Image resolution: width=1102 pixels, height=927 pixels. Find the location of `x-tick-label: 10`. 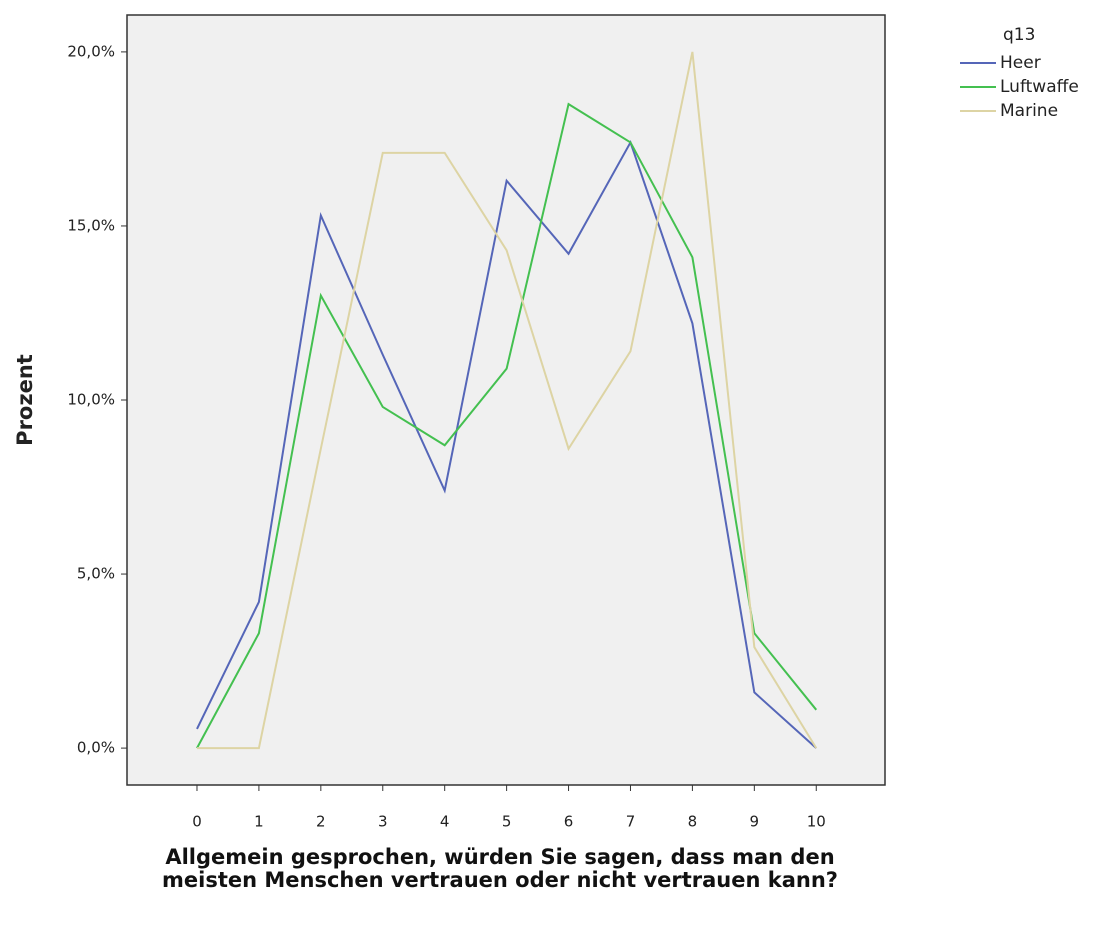

x-tick-label: 10 is located at coordinates (816, 822).